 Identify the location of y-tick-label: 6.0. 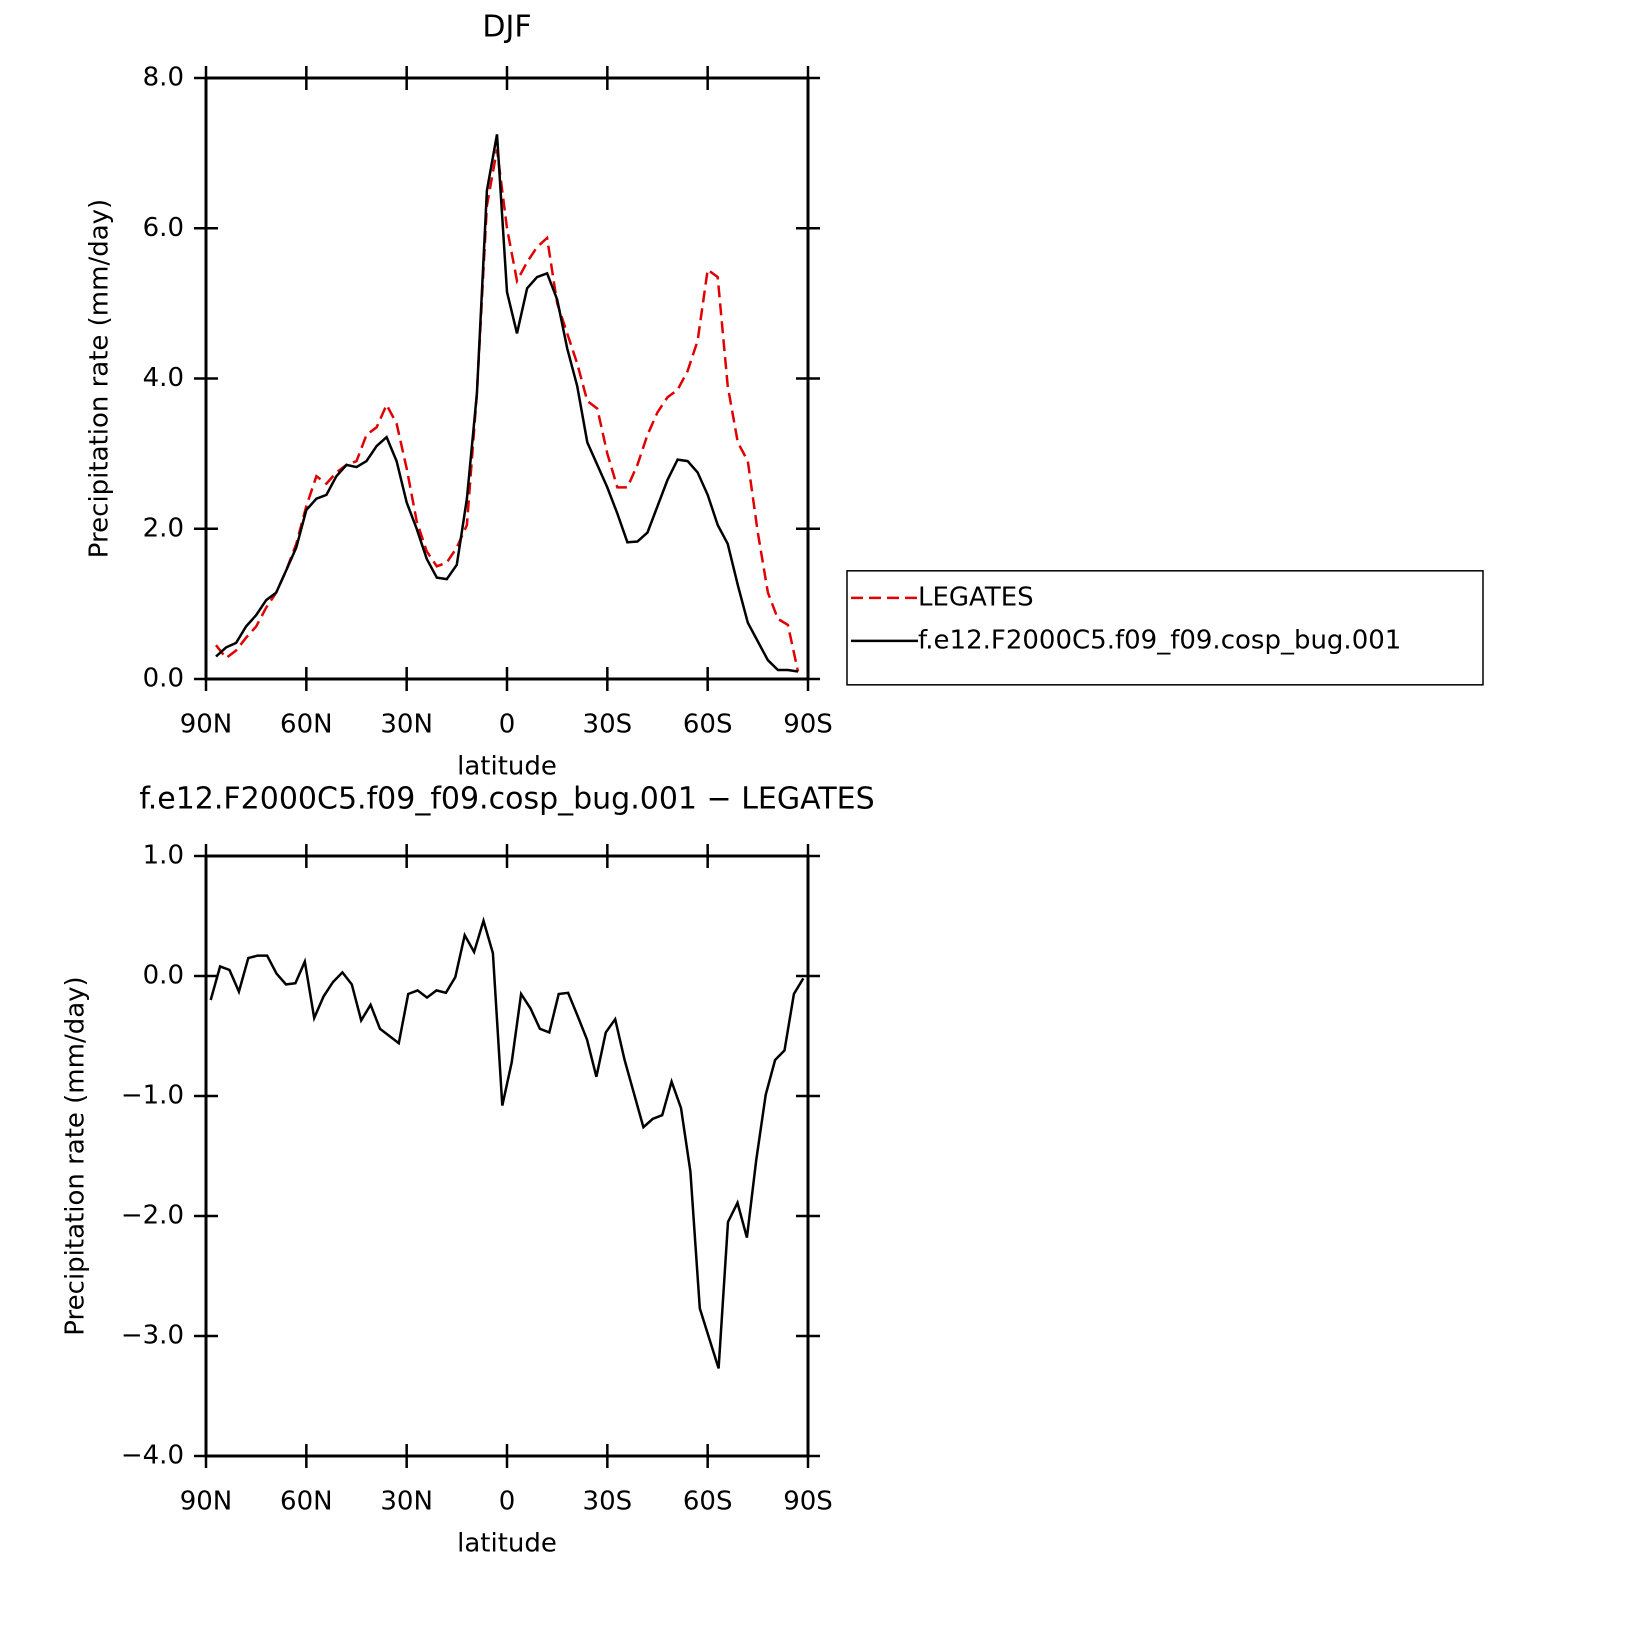
(163, 228).